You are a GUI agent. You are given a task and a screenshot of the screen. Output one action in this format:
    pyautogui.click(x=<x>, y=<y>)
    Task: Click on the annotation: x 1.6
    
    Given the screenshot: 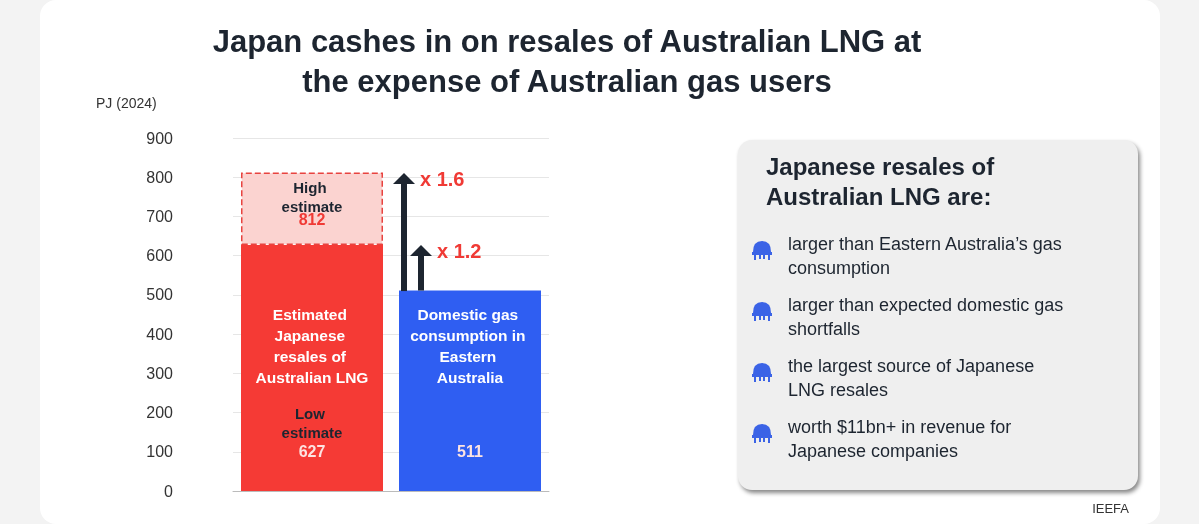 What is the action you would take?
    pyautogui.click(x=442, y=178)
    